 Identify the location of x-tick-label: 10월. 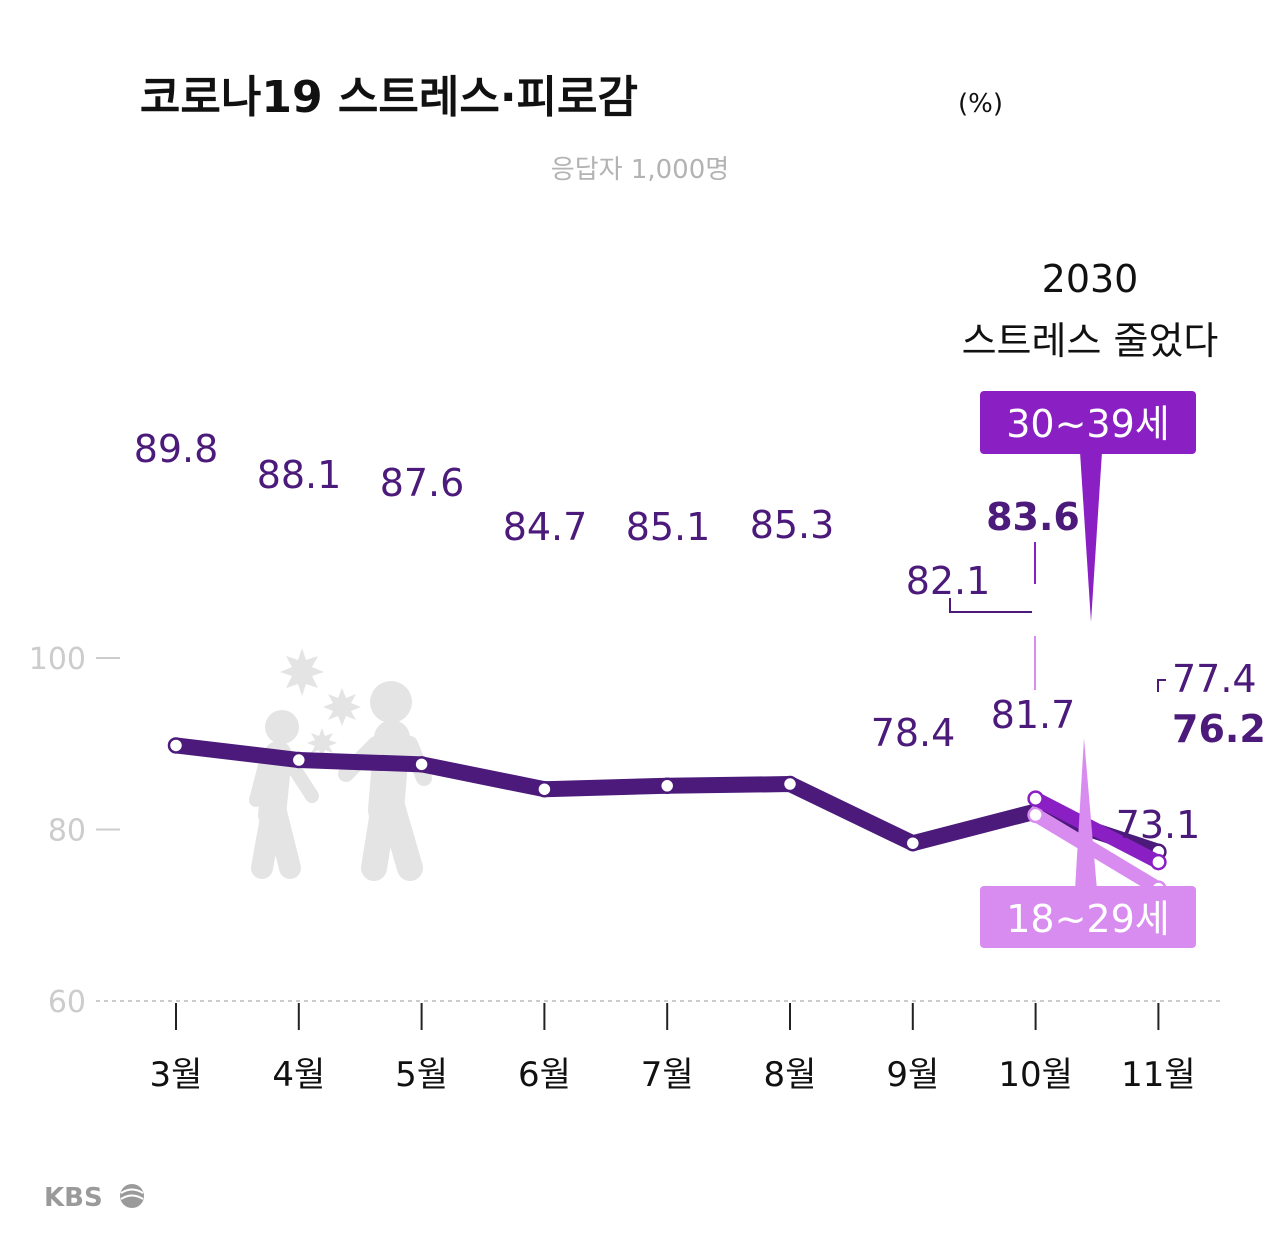
(1035, 1075).